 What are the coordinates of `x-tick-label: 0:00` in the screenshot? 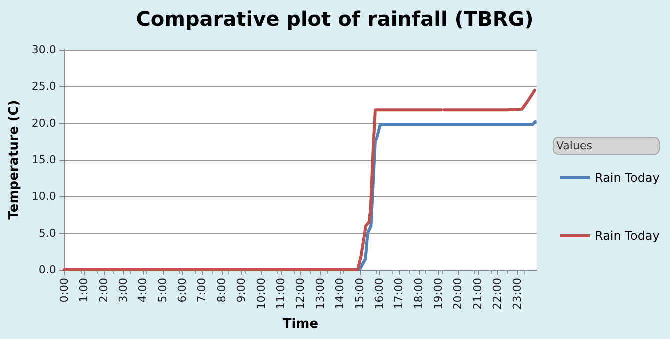 It's located at (64, 290).